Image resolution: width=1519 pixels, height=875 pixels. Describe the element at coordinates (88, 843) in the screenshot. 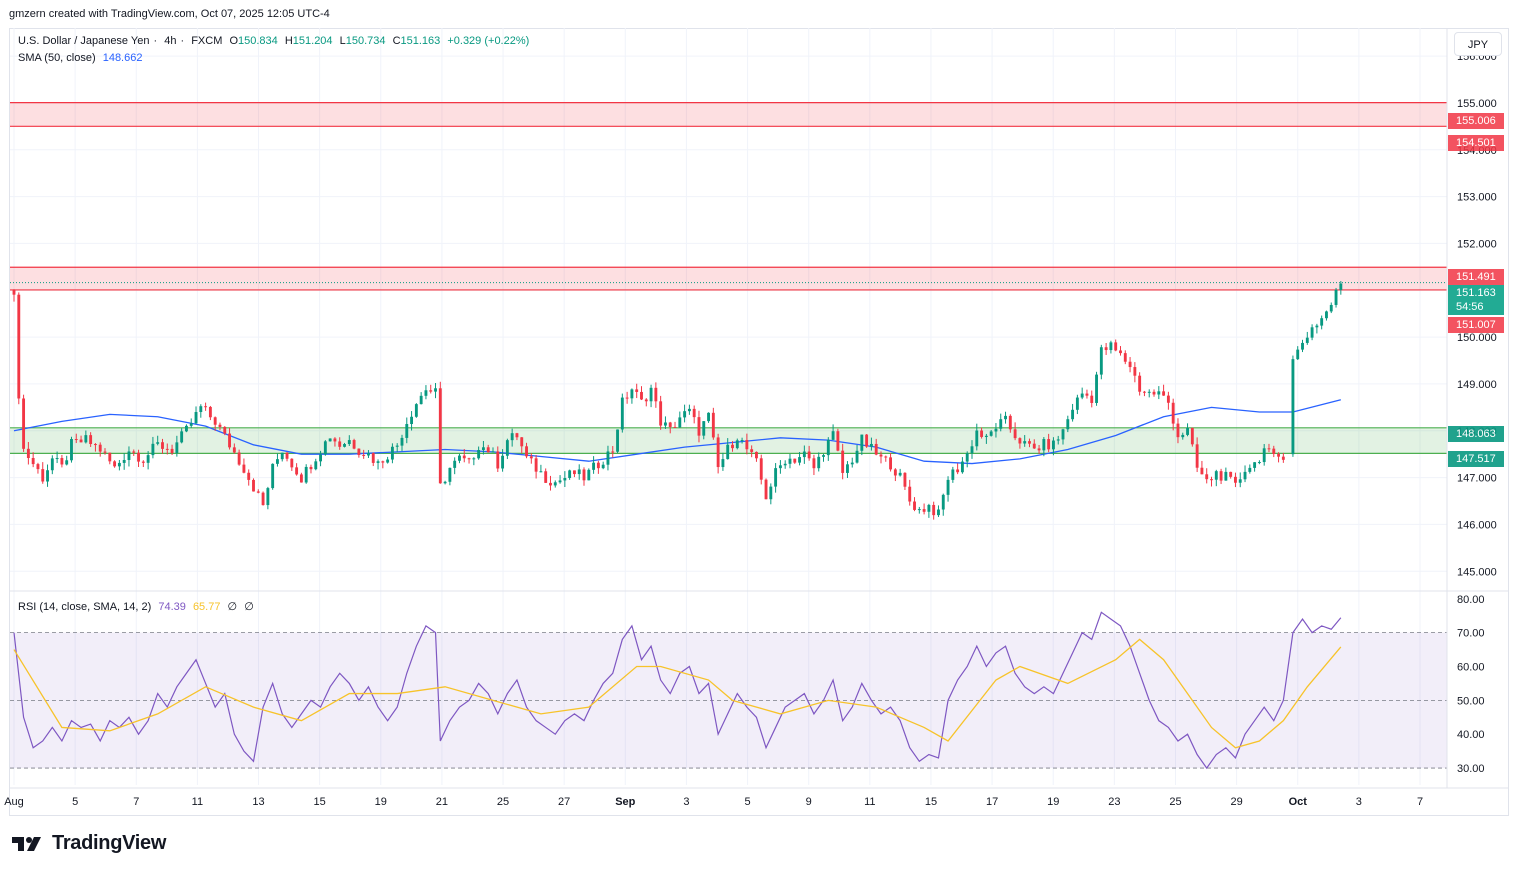

I see `tradingview-logo: TradingView` at that location.